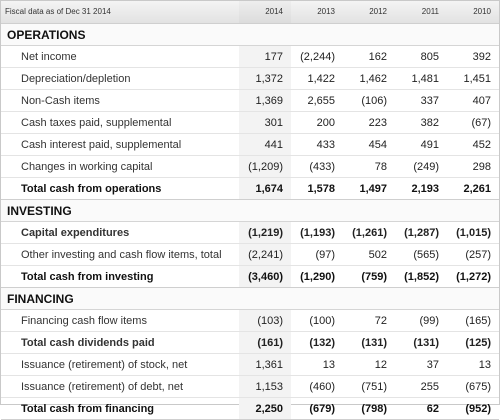  Describe the element at coordinates (317, 254) in the screenshot. I see `cell-value: (97)` at that location.